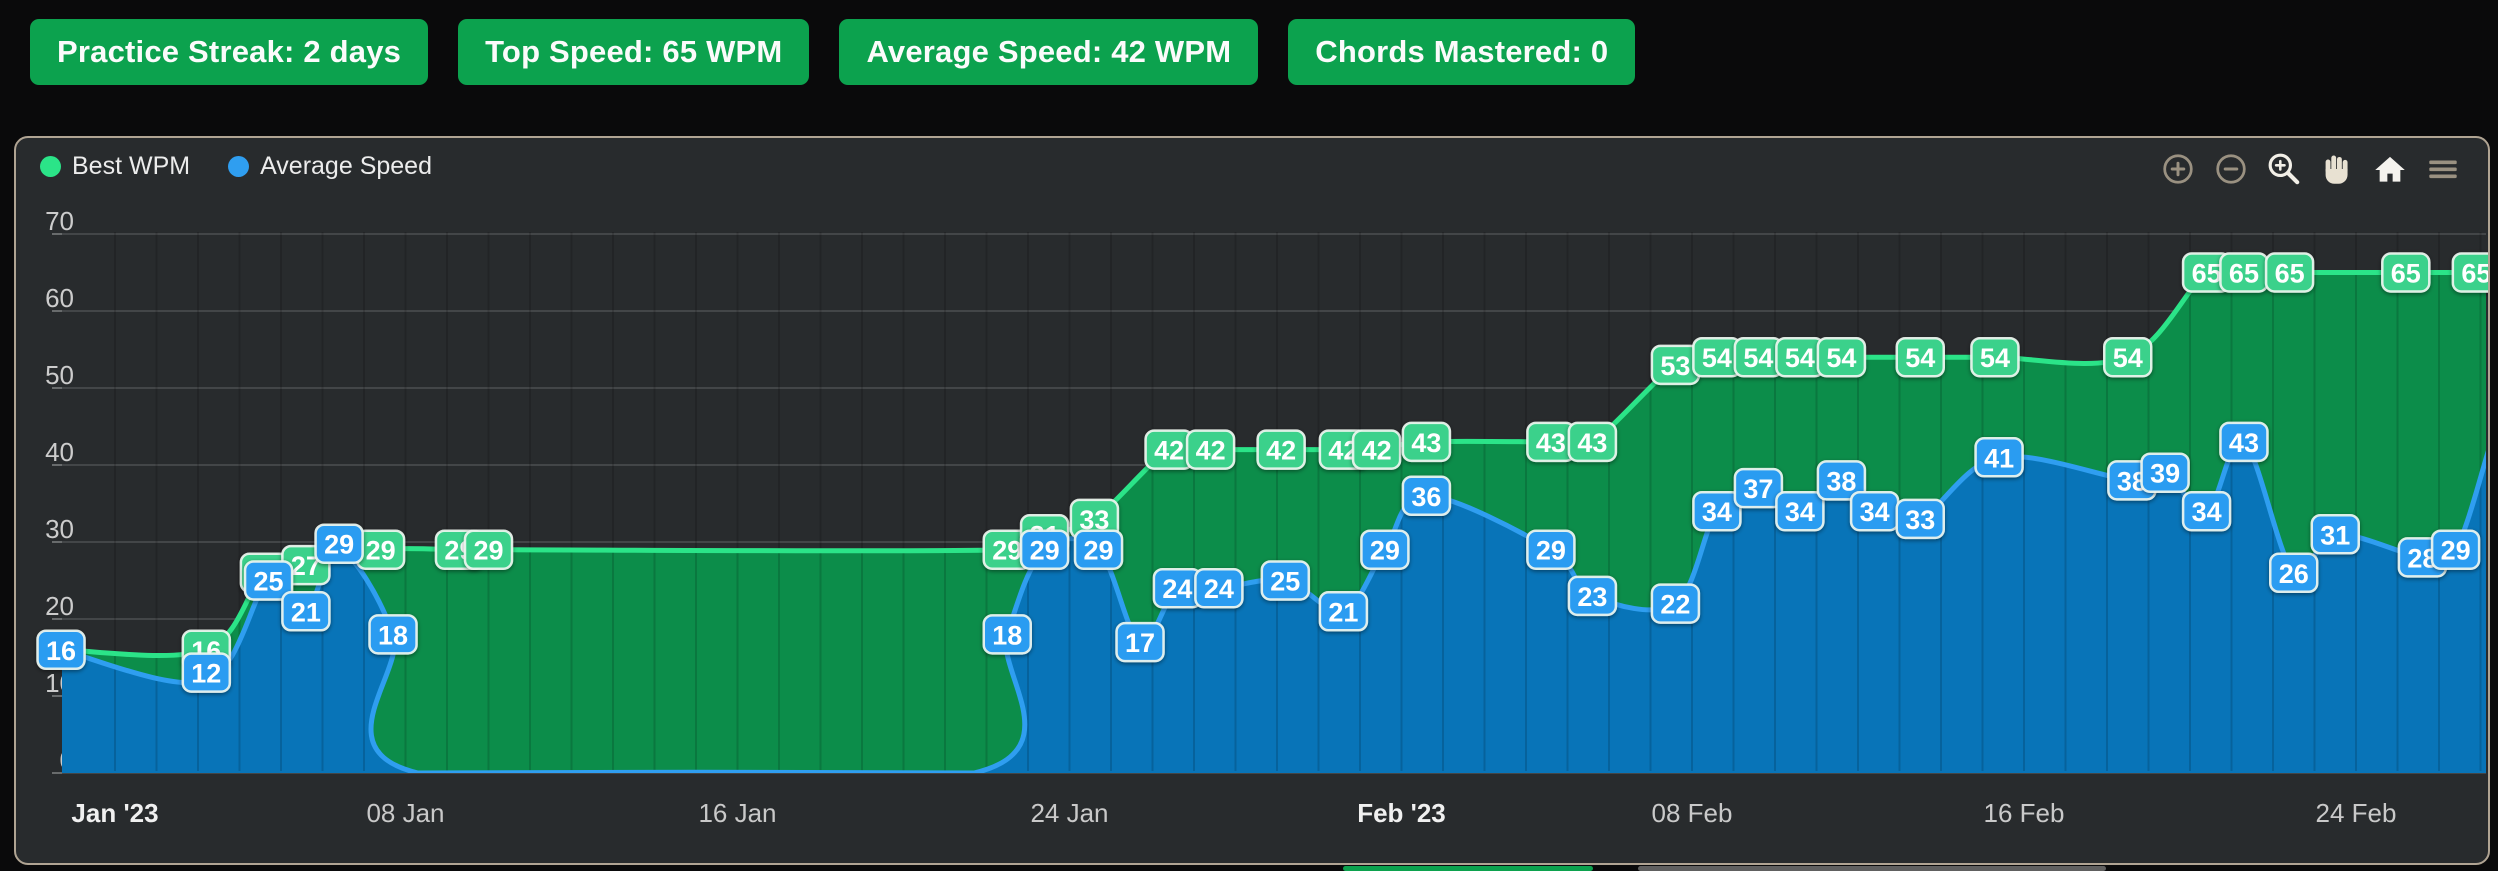  Describe the element at coordinates (1468, 868) in the screenshot. I see `cutoff-element-green` at that location.